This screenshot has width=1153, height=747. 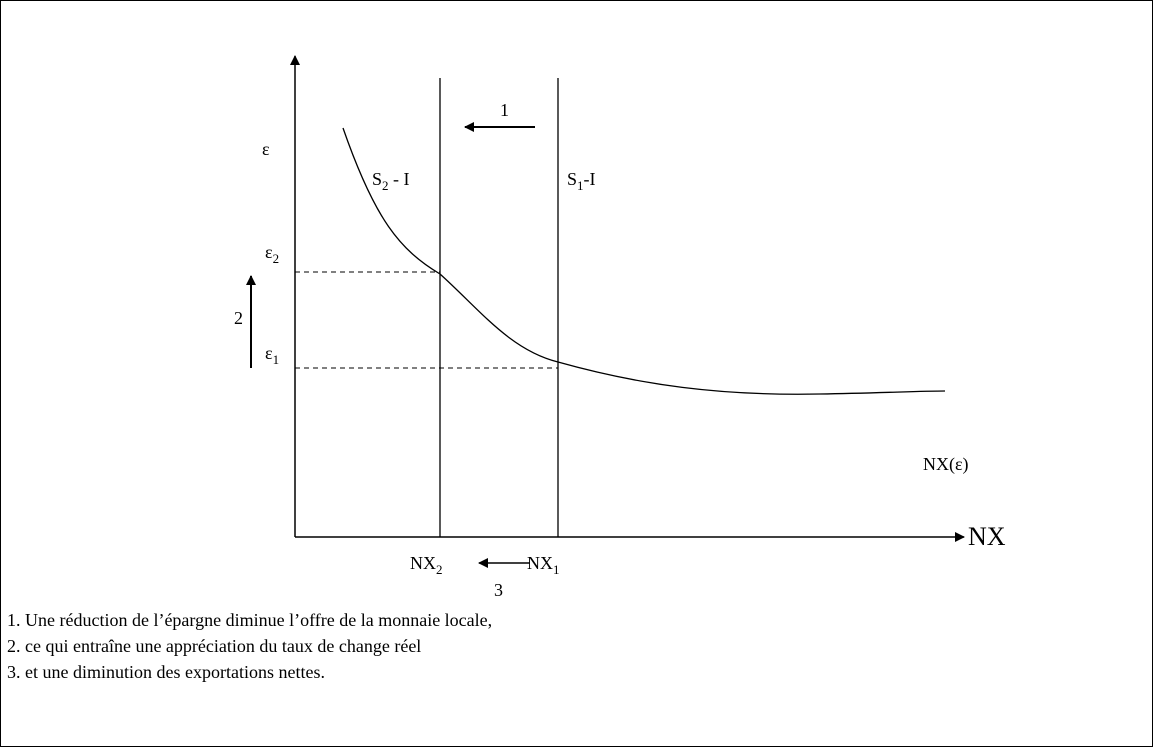 I want to click on level-label: ε2, so click(x=272, y=254).